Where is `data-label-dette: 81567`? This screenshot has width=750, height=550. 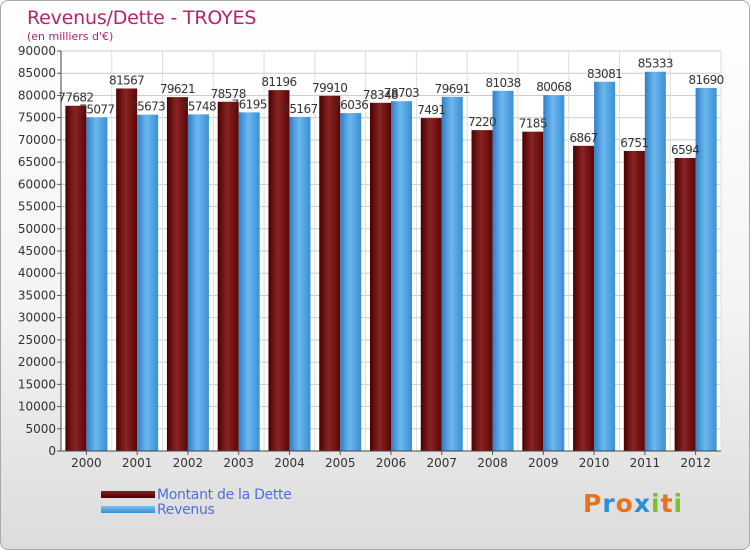 data-label-dette: 81567 is located at coordinates (126, 80).